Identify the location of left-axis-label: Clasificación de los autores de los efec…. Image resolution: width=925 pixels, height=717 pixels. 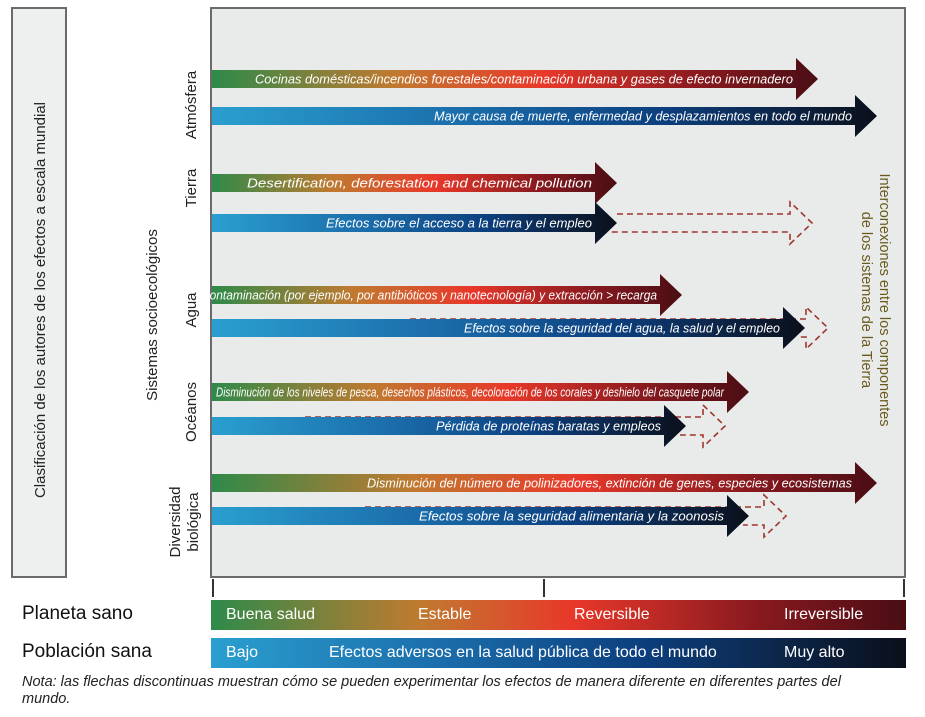
(40, 300).